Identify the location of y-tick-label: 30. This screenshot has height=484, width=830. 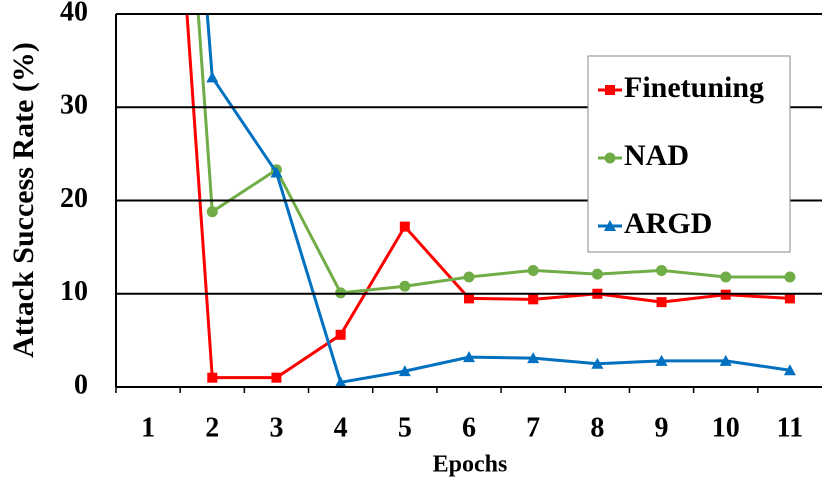
(74, 105).